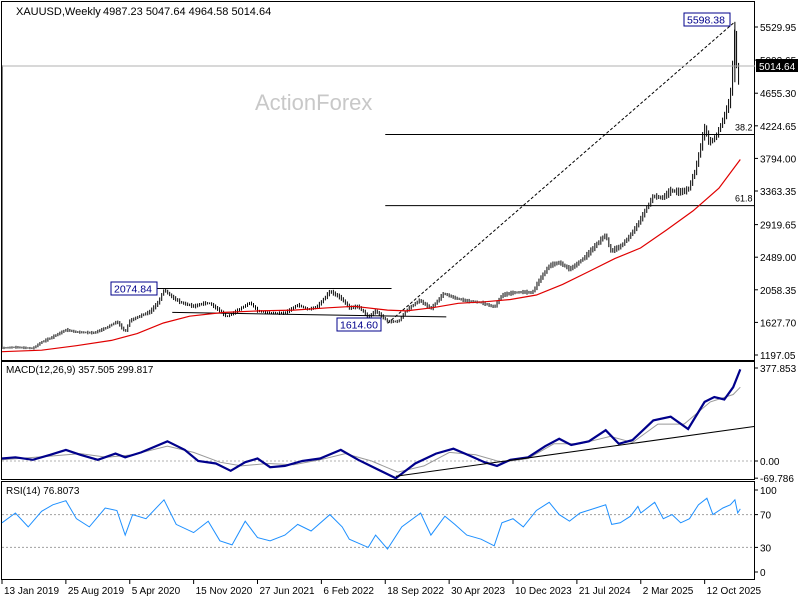 This screenshot has height=605, width=800. Describe the element at coordinates (187, 12) in the screenshot. I see `chart-ohlc-readout: 4987.23 5047.64 4964.58 5014.64` at that location.